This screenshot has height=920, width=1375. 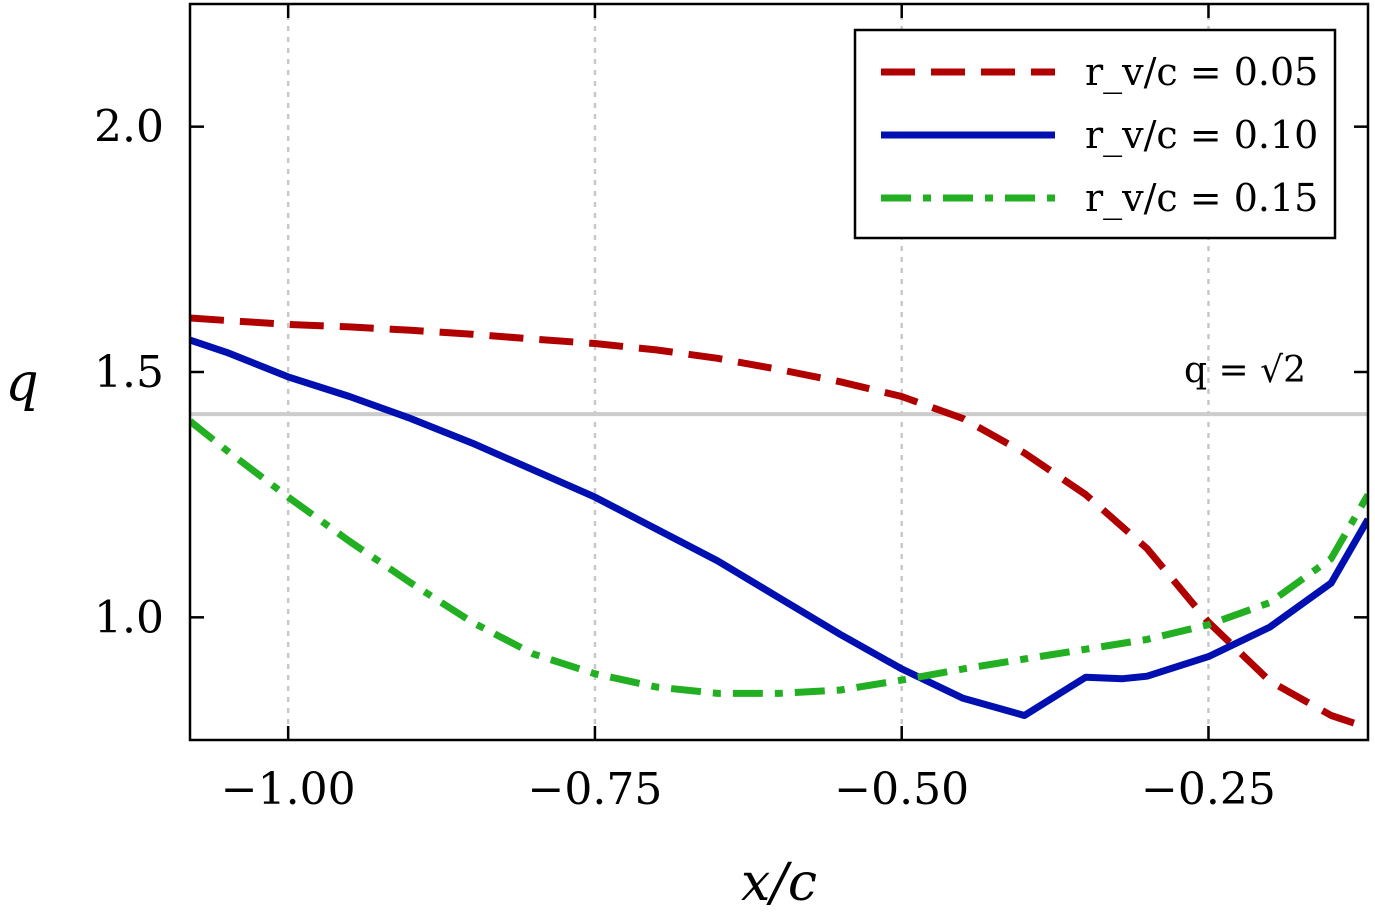 I want to click on legend: r_v/c = 0.05 r_v/c = 0.10 r_v/c = 0.15, so click(x=1095, y=134).